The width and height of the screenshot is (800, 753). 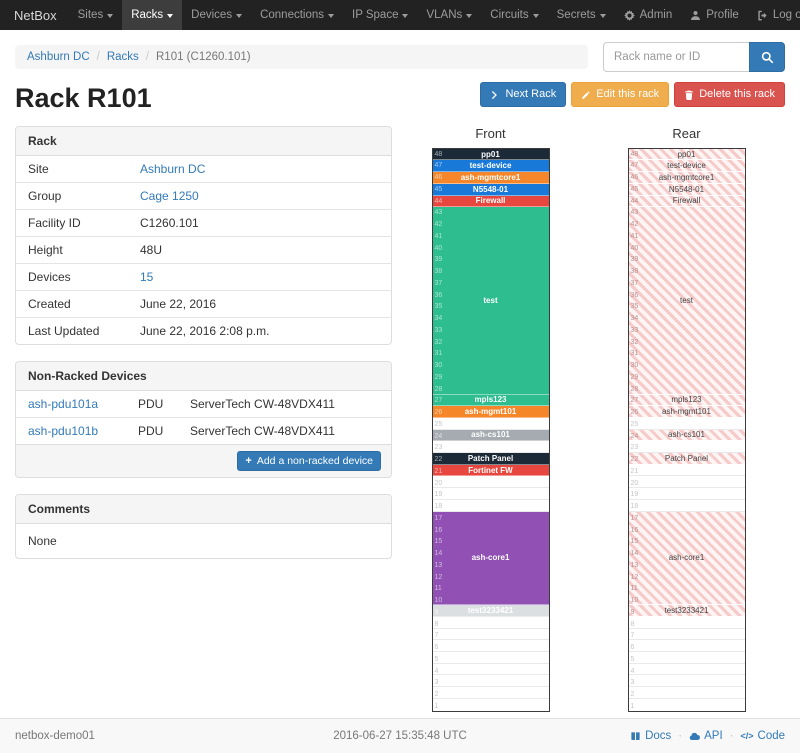 I want to click on edit-this-rack-button: Edit this rack, so click(x=620, y=95).